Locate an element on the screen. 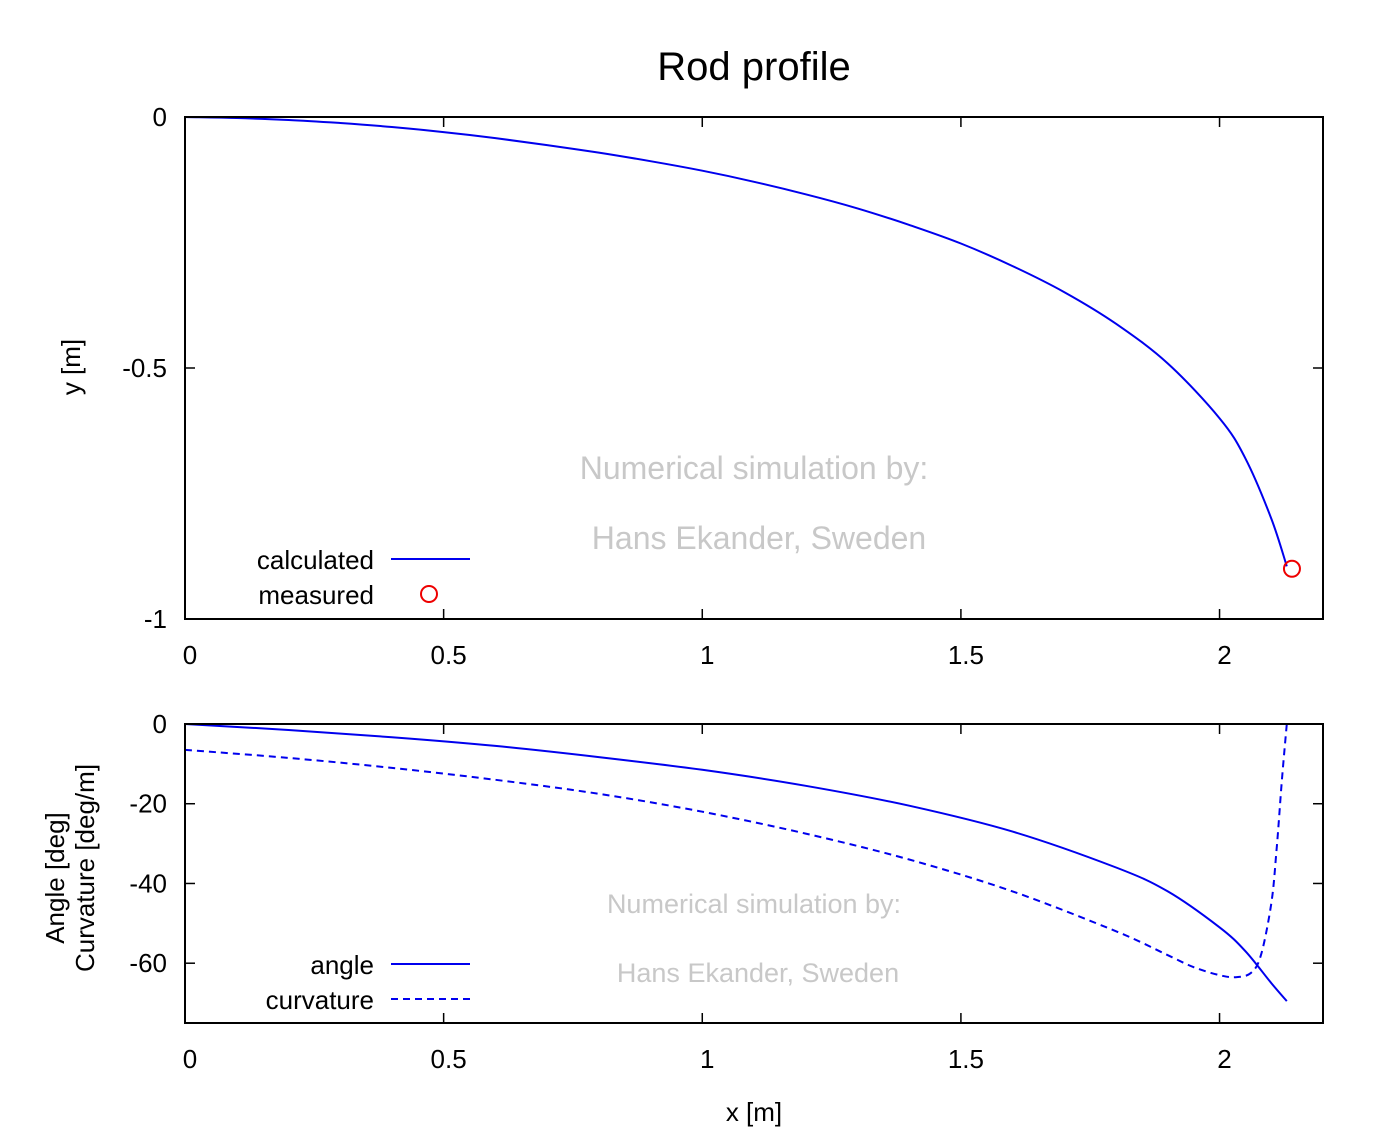  y-tick-label: -0.5 is located at coordinates (144, 368).